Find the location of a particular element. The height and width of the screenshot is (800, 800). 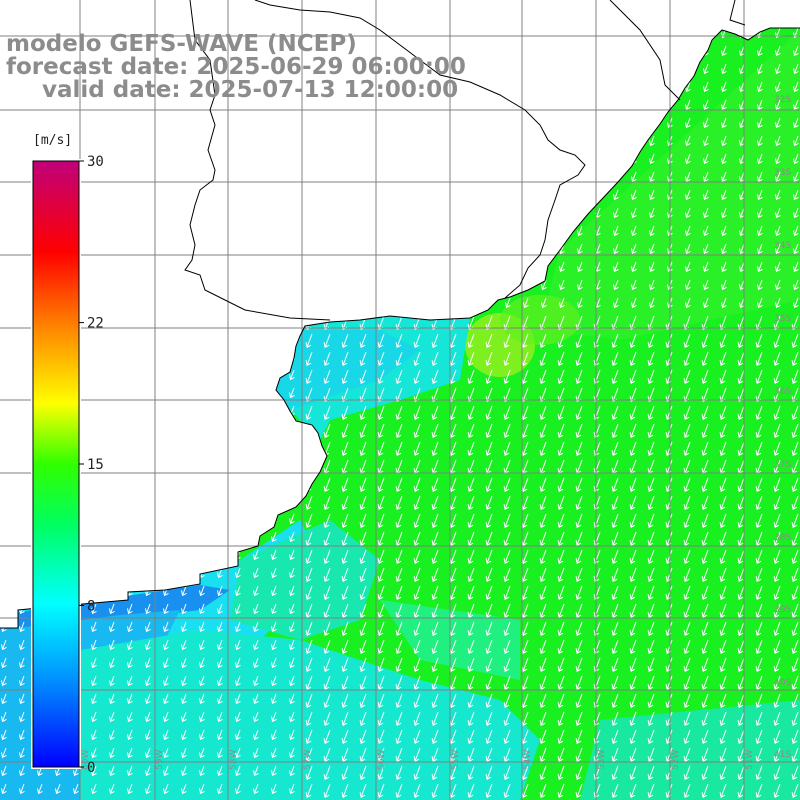

latitude-label: 37S is located at coordinates (782, 465).